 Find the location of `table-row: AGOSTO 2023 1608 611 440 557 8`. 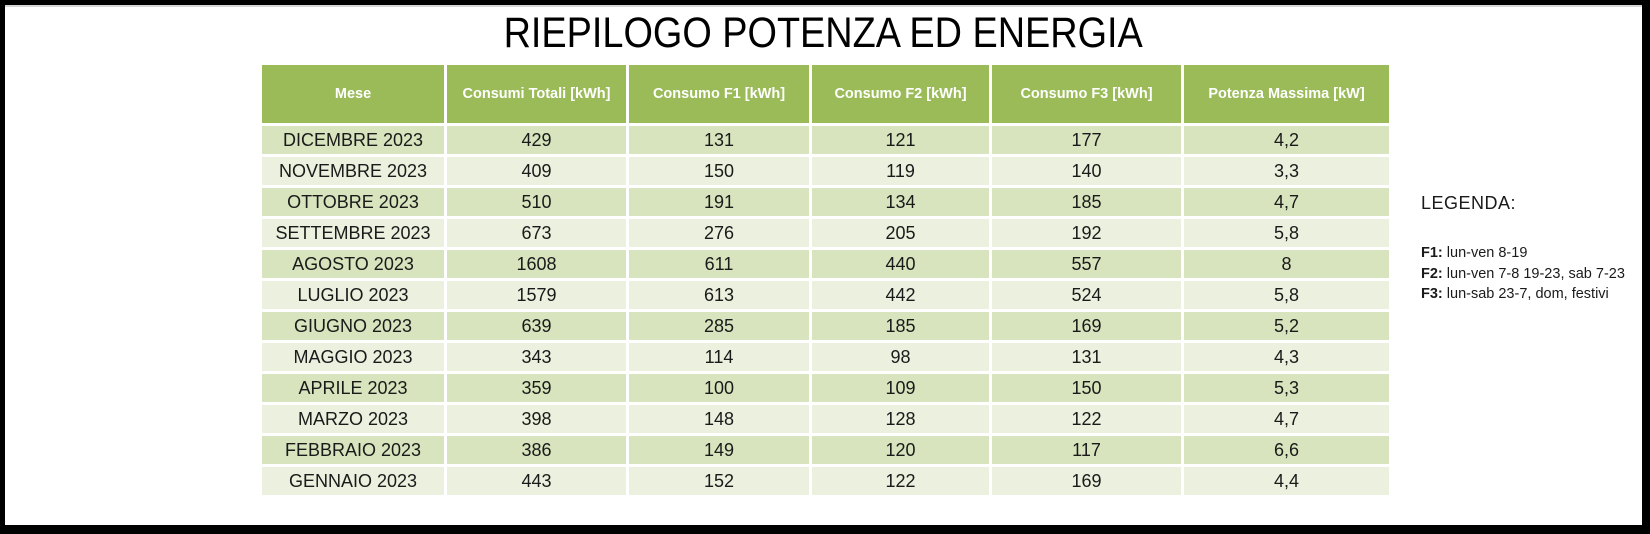

table-row: AGOSTO 2023 1608 611 440 557 8 is located at coordinates (825, 264).